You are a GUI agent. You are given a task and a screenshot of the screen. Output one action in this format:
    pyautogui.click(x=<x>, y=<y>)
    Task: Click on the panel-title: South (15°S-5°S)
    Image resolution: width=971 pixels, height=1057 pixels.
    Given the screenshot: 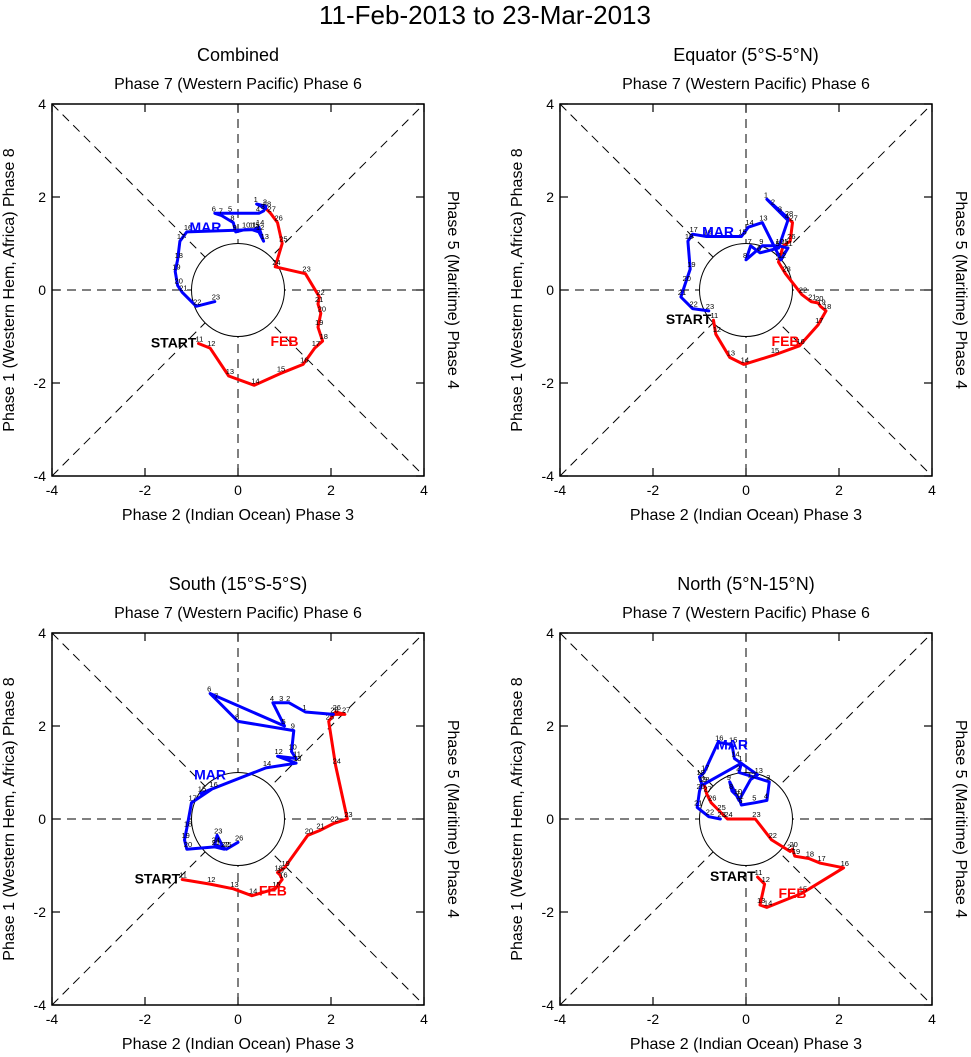 What is the action you would take?
    pyautogui.click(x=238, y=584)
    